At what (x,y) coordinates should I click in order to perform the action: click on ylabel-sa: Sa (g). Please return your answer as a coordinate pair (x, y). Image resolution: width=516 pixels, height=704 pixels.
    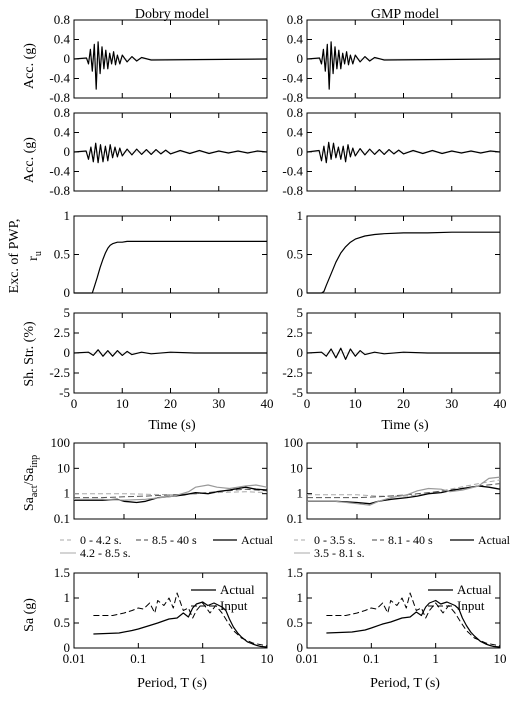
    Looking at the image, I should click on (29, 615).